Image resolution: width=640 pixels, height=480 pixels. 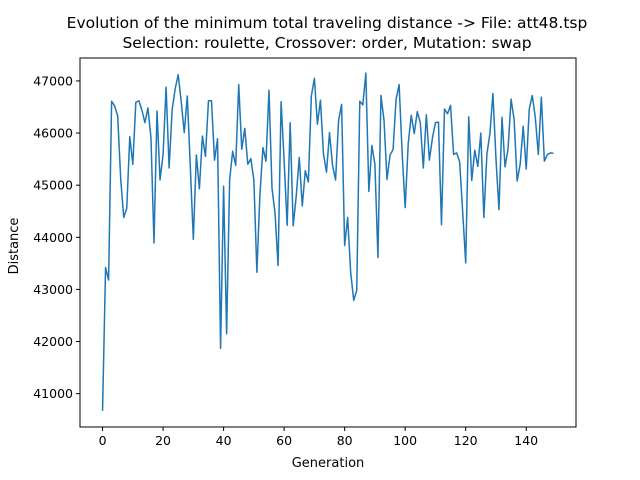 What do you see at coordinates (163, 440) in the screenshot?
I see `x-tick-label: 20` at bounding box center [163, 440].